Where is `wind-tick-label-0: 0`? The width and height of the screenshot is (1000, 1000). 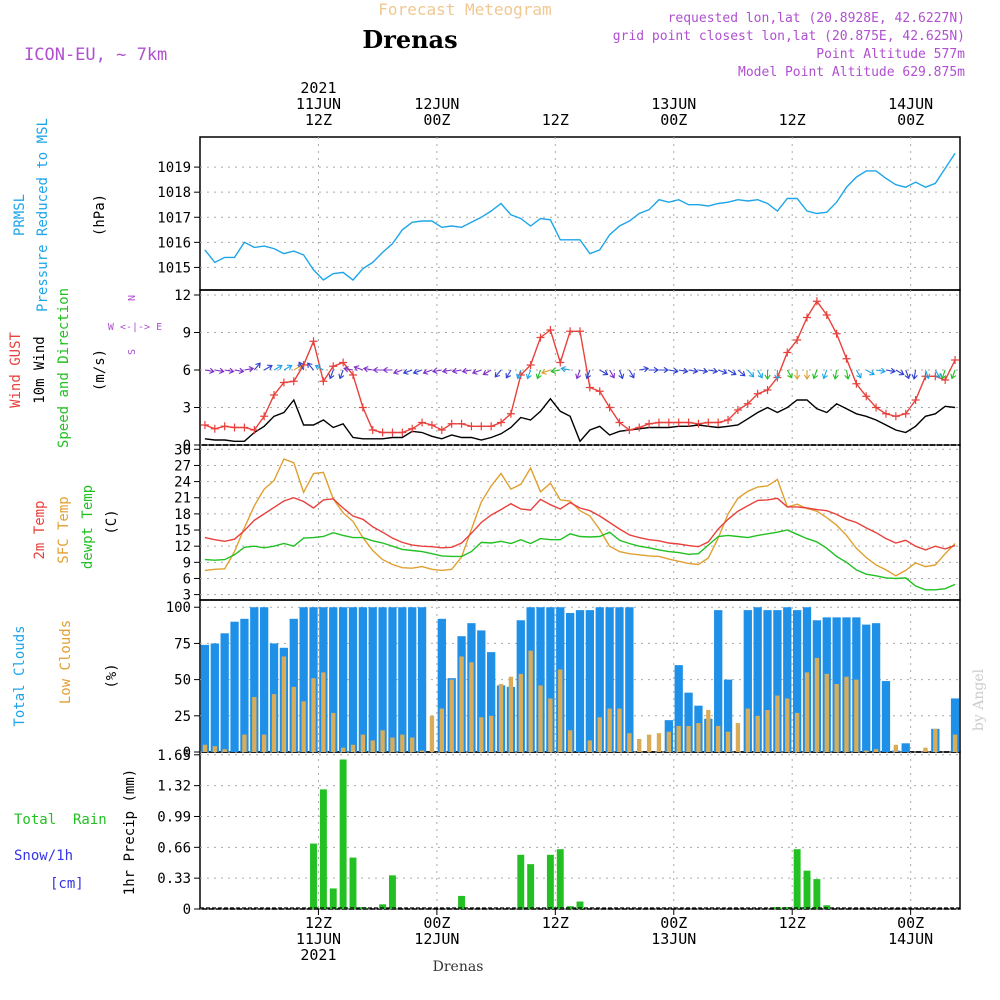 wind-tick-label-0: 0 is located at coordinates (187, 446).